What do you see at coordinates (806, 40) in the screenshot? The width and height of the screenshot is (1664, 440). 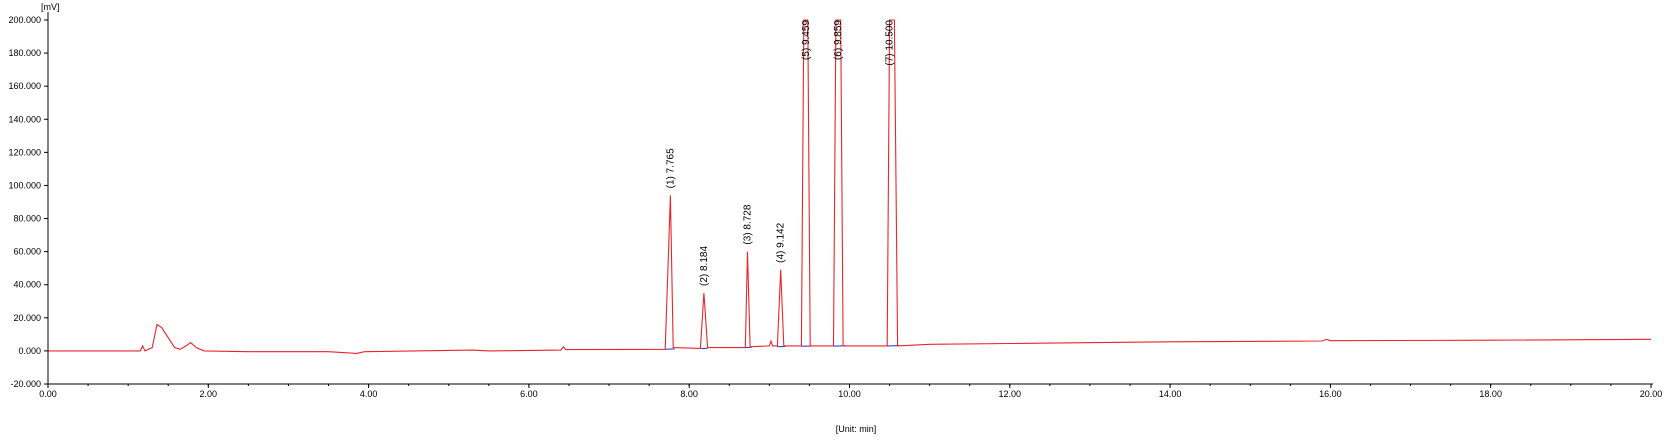 I see `peak-label-5: (5) 9.459` at bounding box center [806, 40].